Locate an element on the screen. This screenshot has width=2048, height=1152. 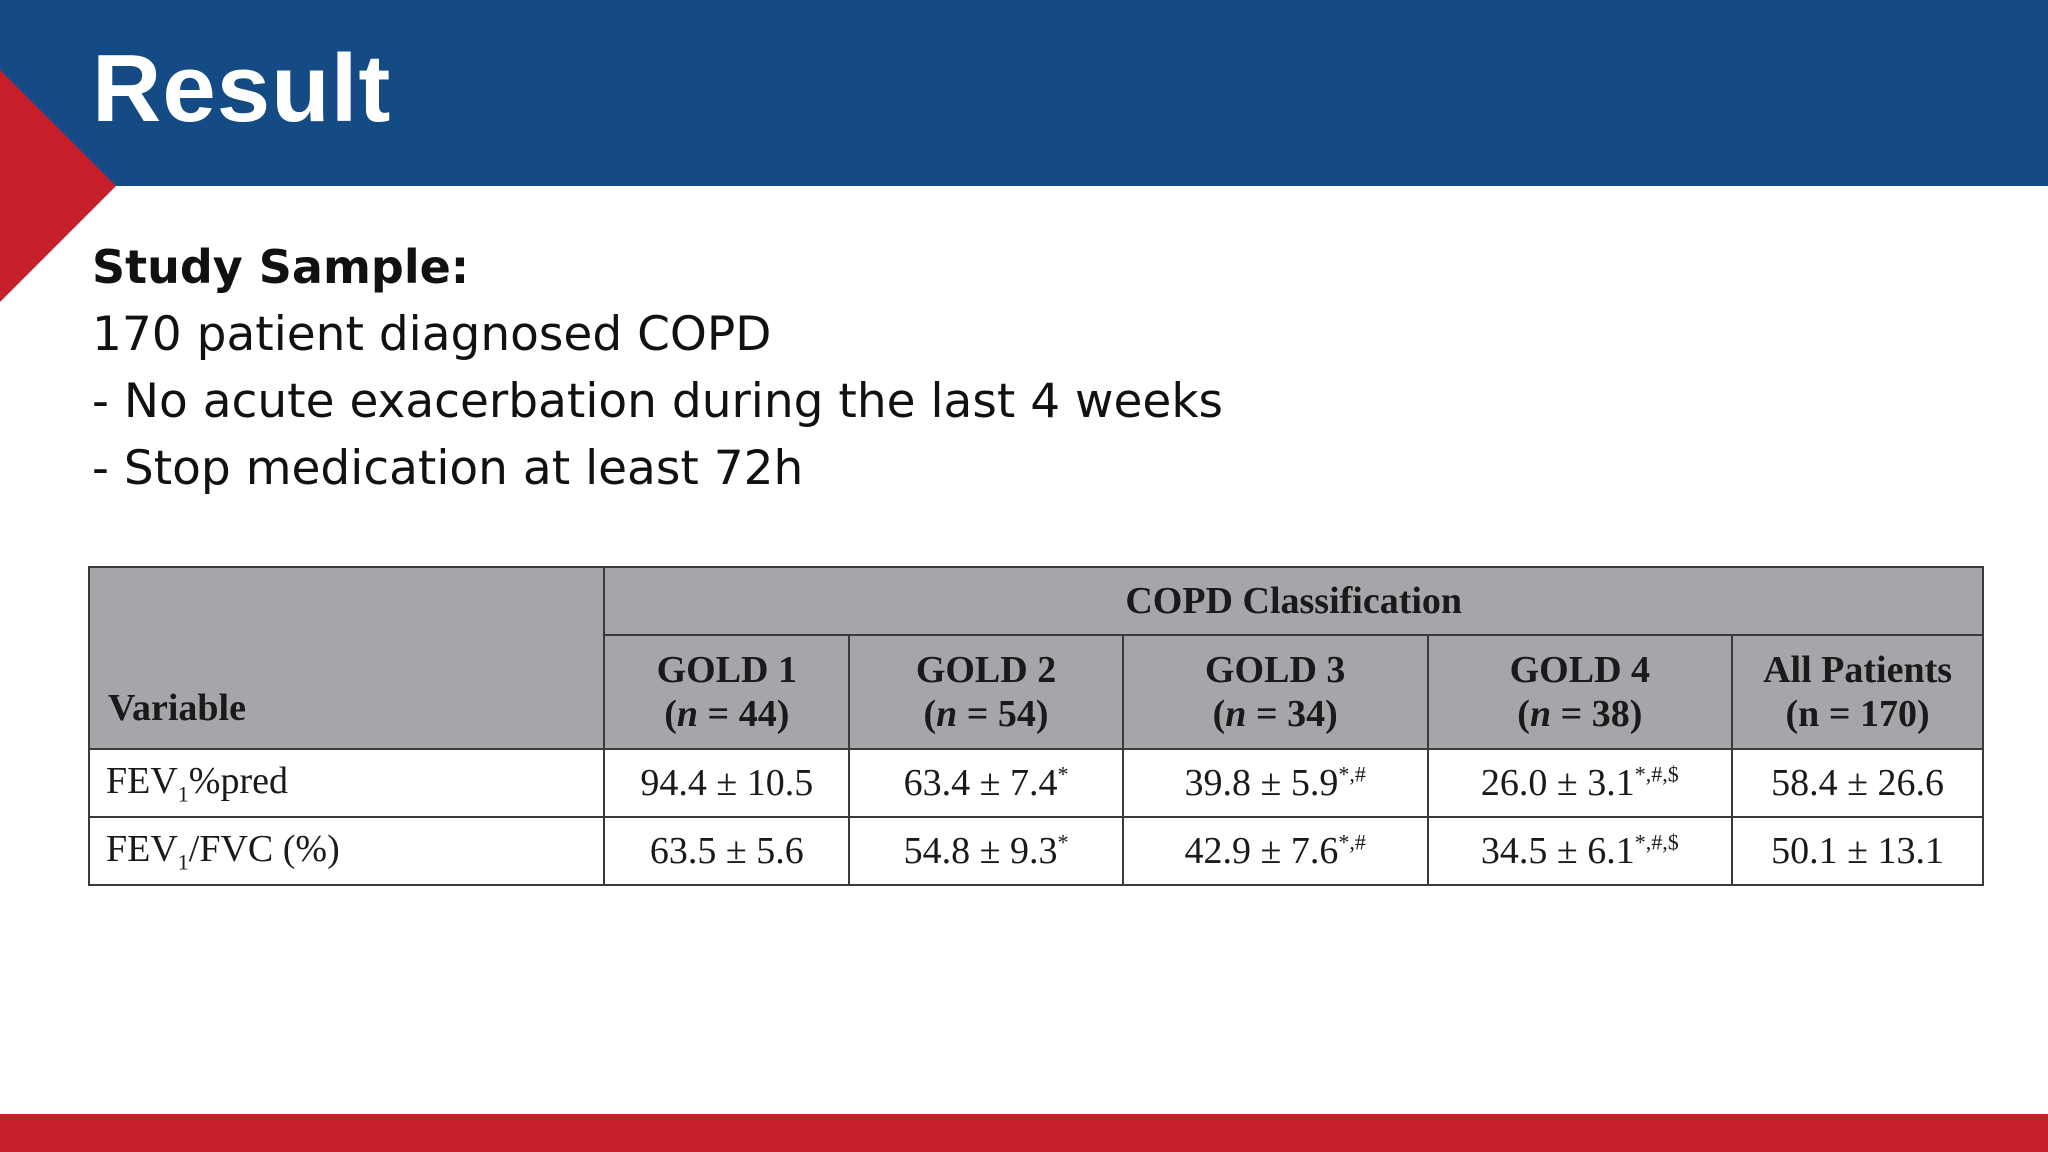
value-cell: 63.5 ± 5.6 is located at coordinates (727, 851).